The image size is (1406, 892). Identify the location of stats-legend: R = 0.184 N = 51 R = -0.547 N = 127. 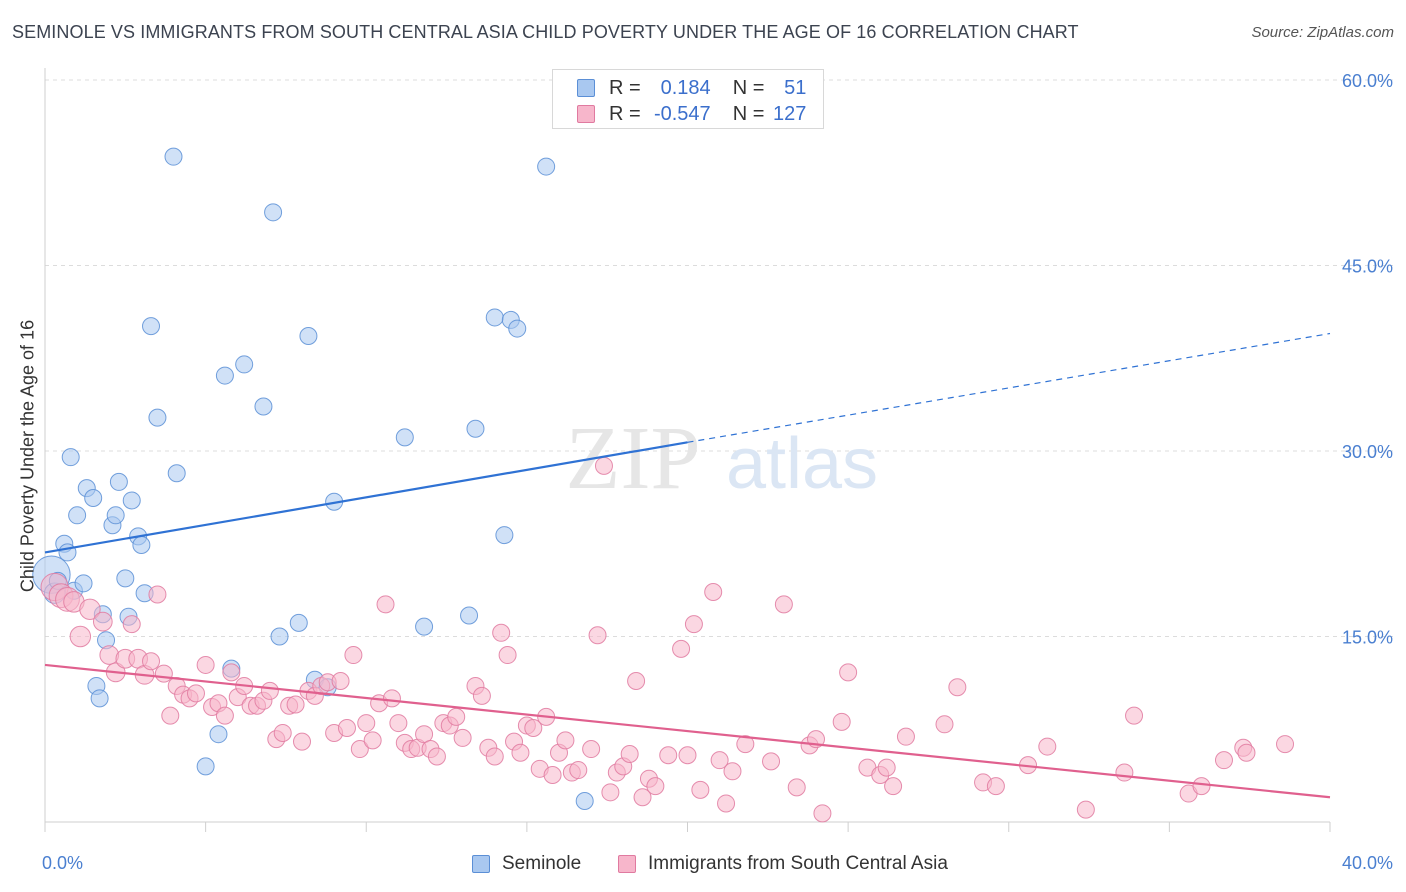
(688, 99).